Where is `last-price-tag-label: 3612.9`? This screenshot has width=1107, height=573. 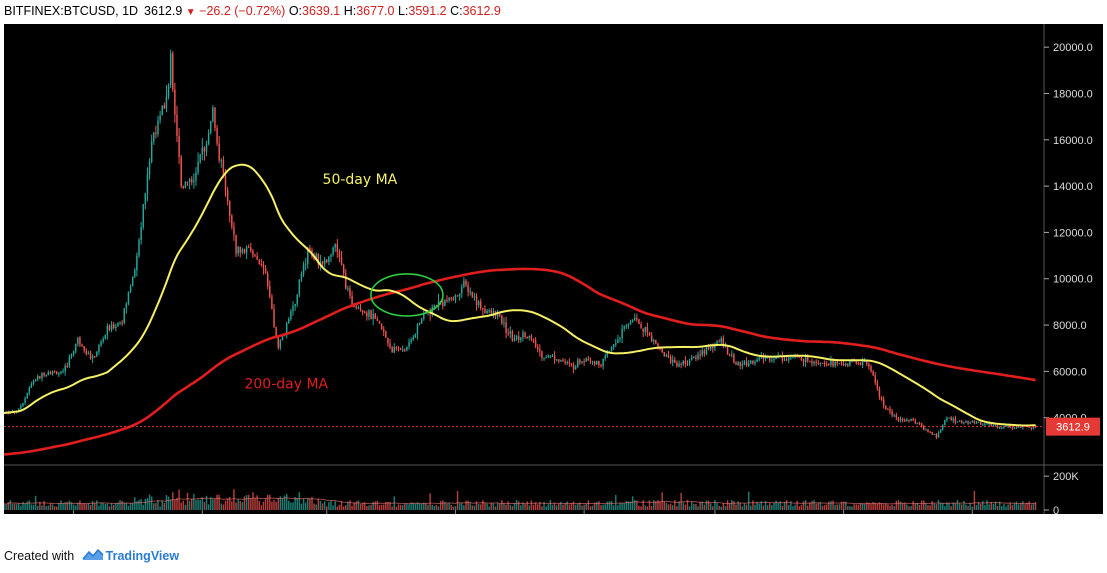 last-price-tag-label: 3612.9 is located at coordinates (1073, 428).